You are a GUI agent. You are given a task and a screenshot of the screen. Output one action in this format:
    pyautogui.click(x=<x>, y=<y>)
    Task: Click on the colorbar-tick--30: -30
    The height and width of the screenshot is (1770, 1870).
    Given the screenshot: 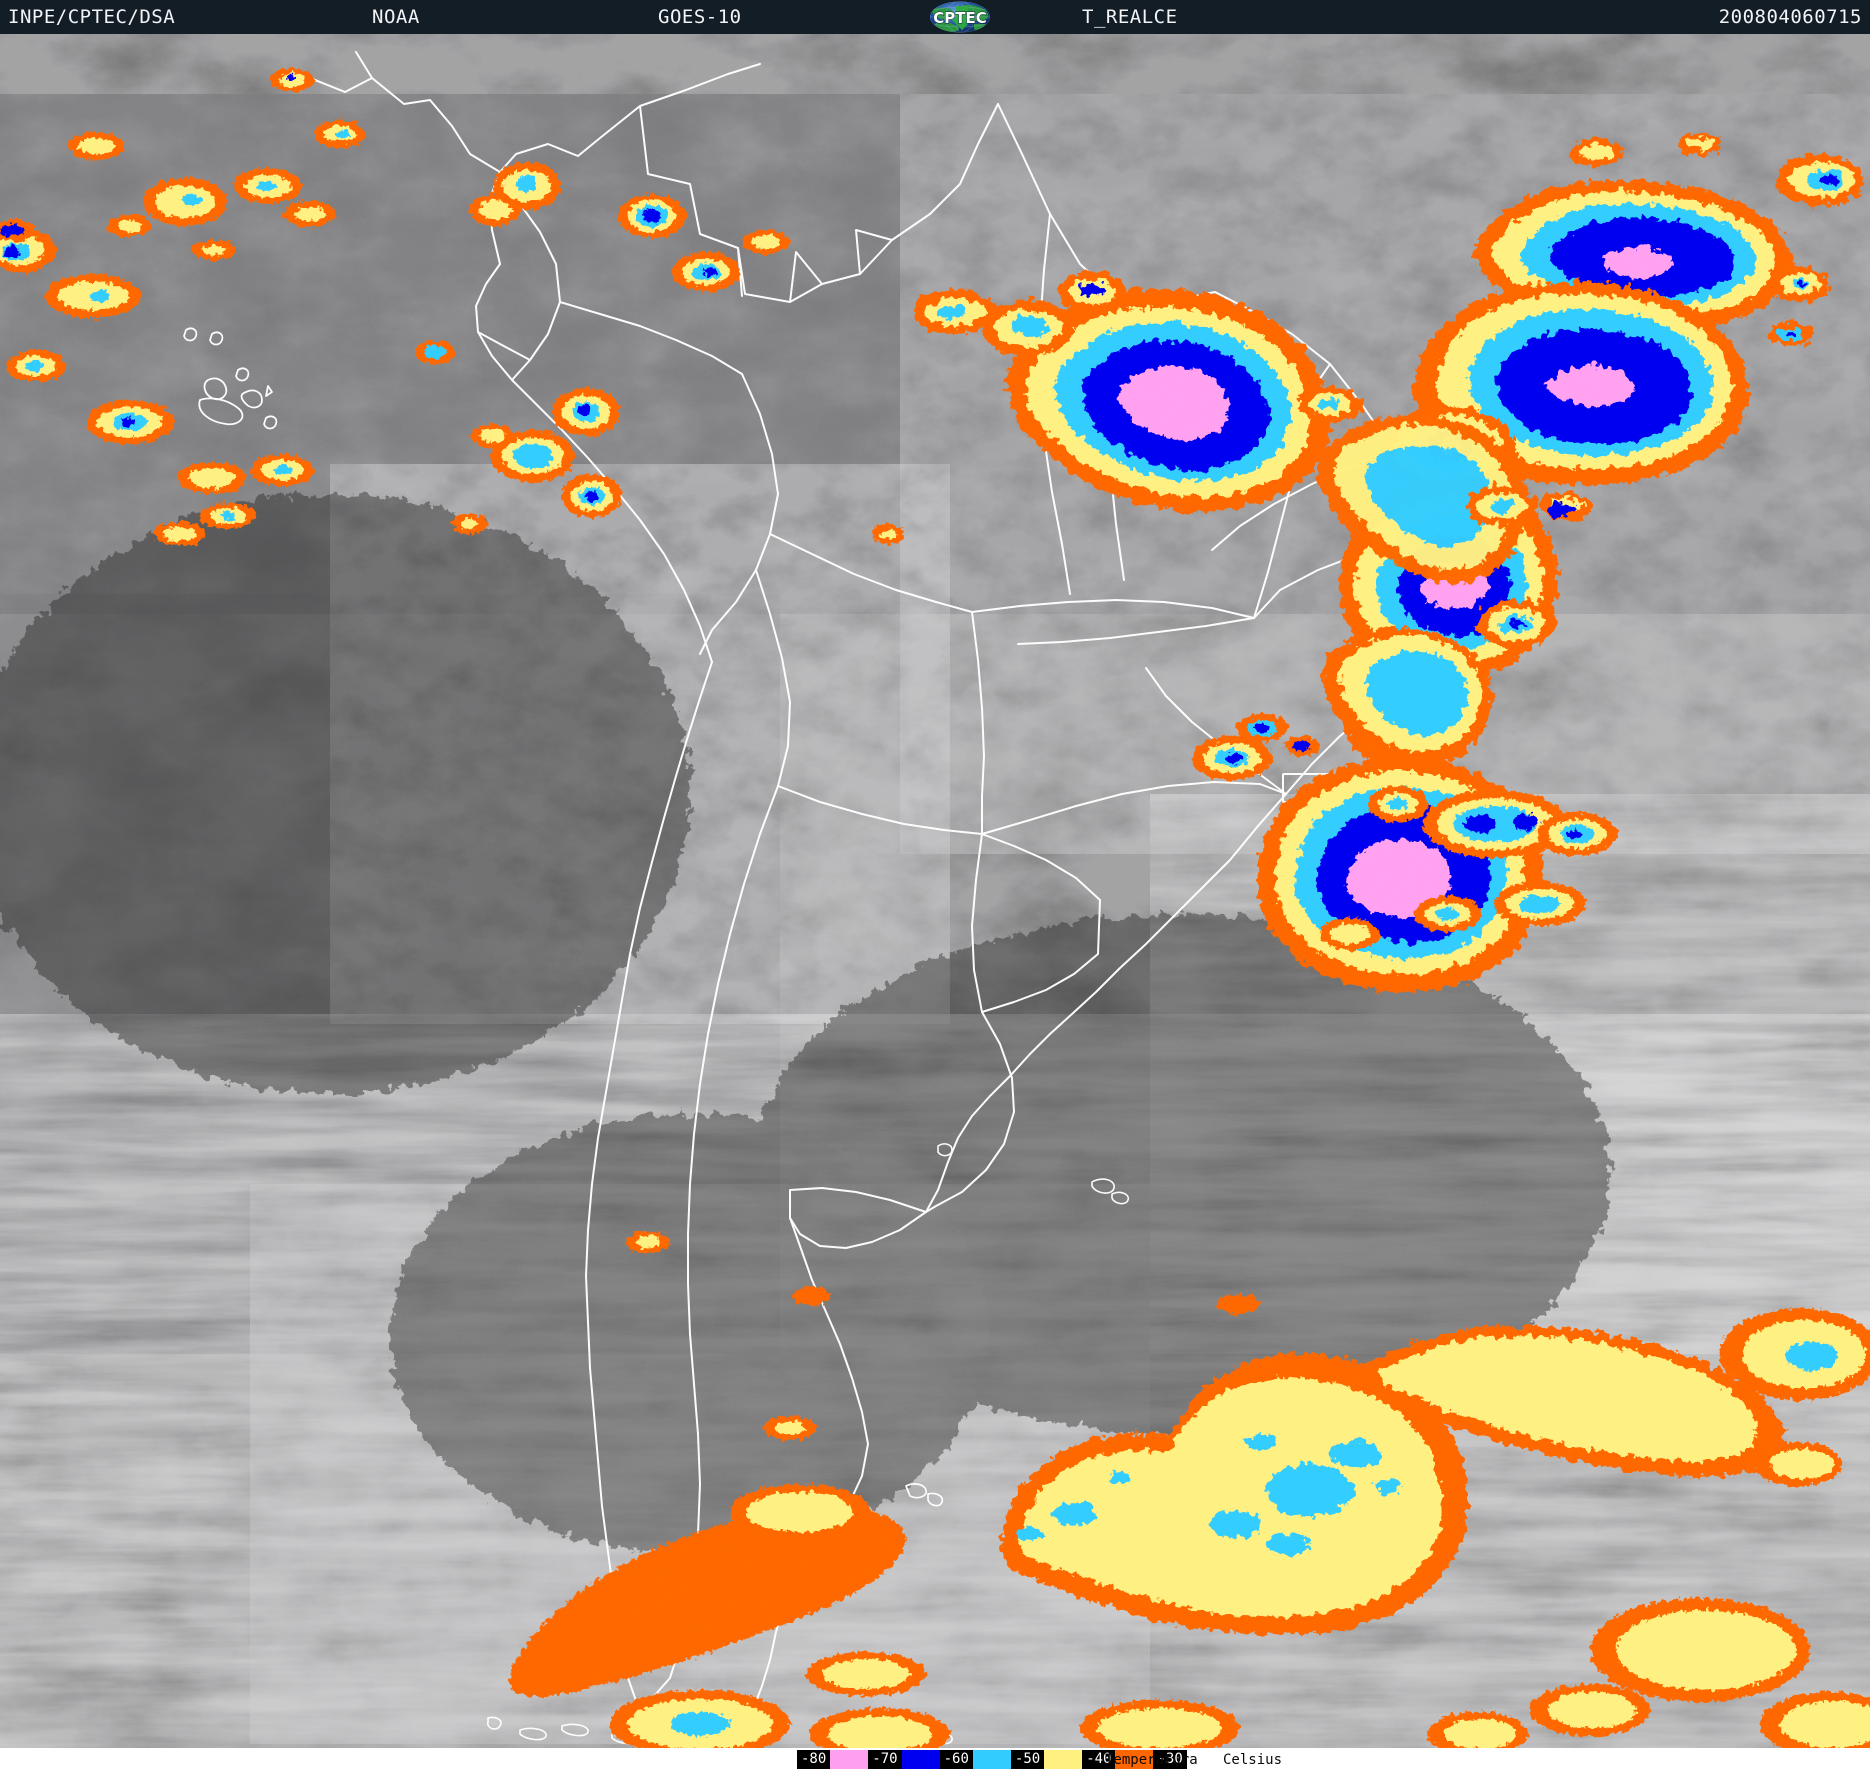 What is the action you would take?
    pyautogui.click(x=1170, y=1759)
    